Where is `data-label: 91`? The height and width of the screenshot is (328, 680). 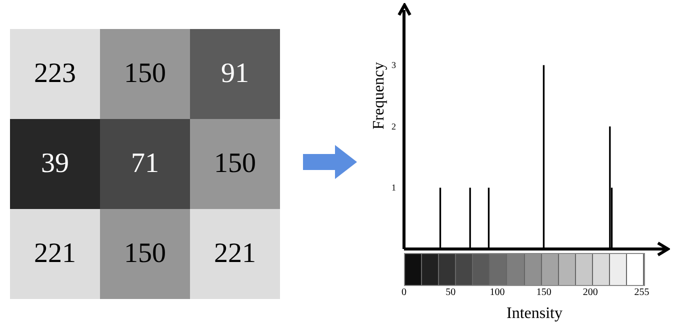 data-label: 91 is located at coordinates (235, 74).